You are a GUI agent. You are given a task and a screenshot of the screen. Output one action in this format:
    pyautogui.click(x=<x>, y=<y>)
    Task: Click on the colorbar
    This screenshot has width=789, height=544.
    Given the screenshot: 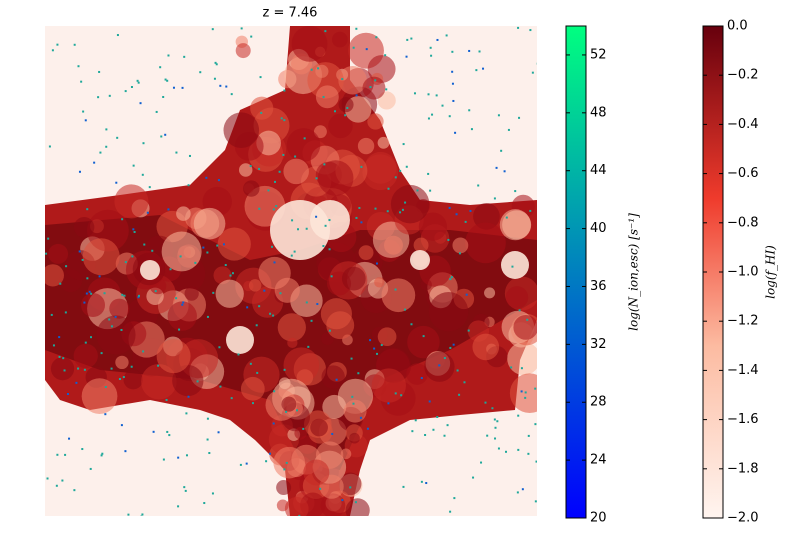 What is the action you would take?
    pyautogui.click(x=576, y=272)
    